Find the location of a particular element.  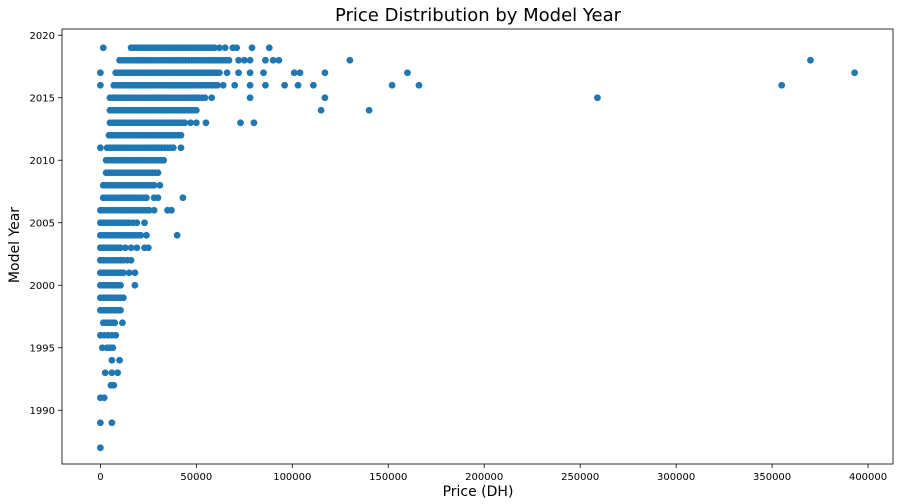

y-axis-label: Model Year is located at coordinates (15, 245).